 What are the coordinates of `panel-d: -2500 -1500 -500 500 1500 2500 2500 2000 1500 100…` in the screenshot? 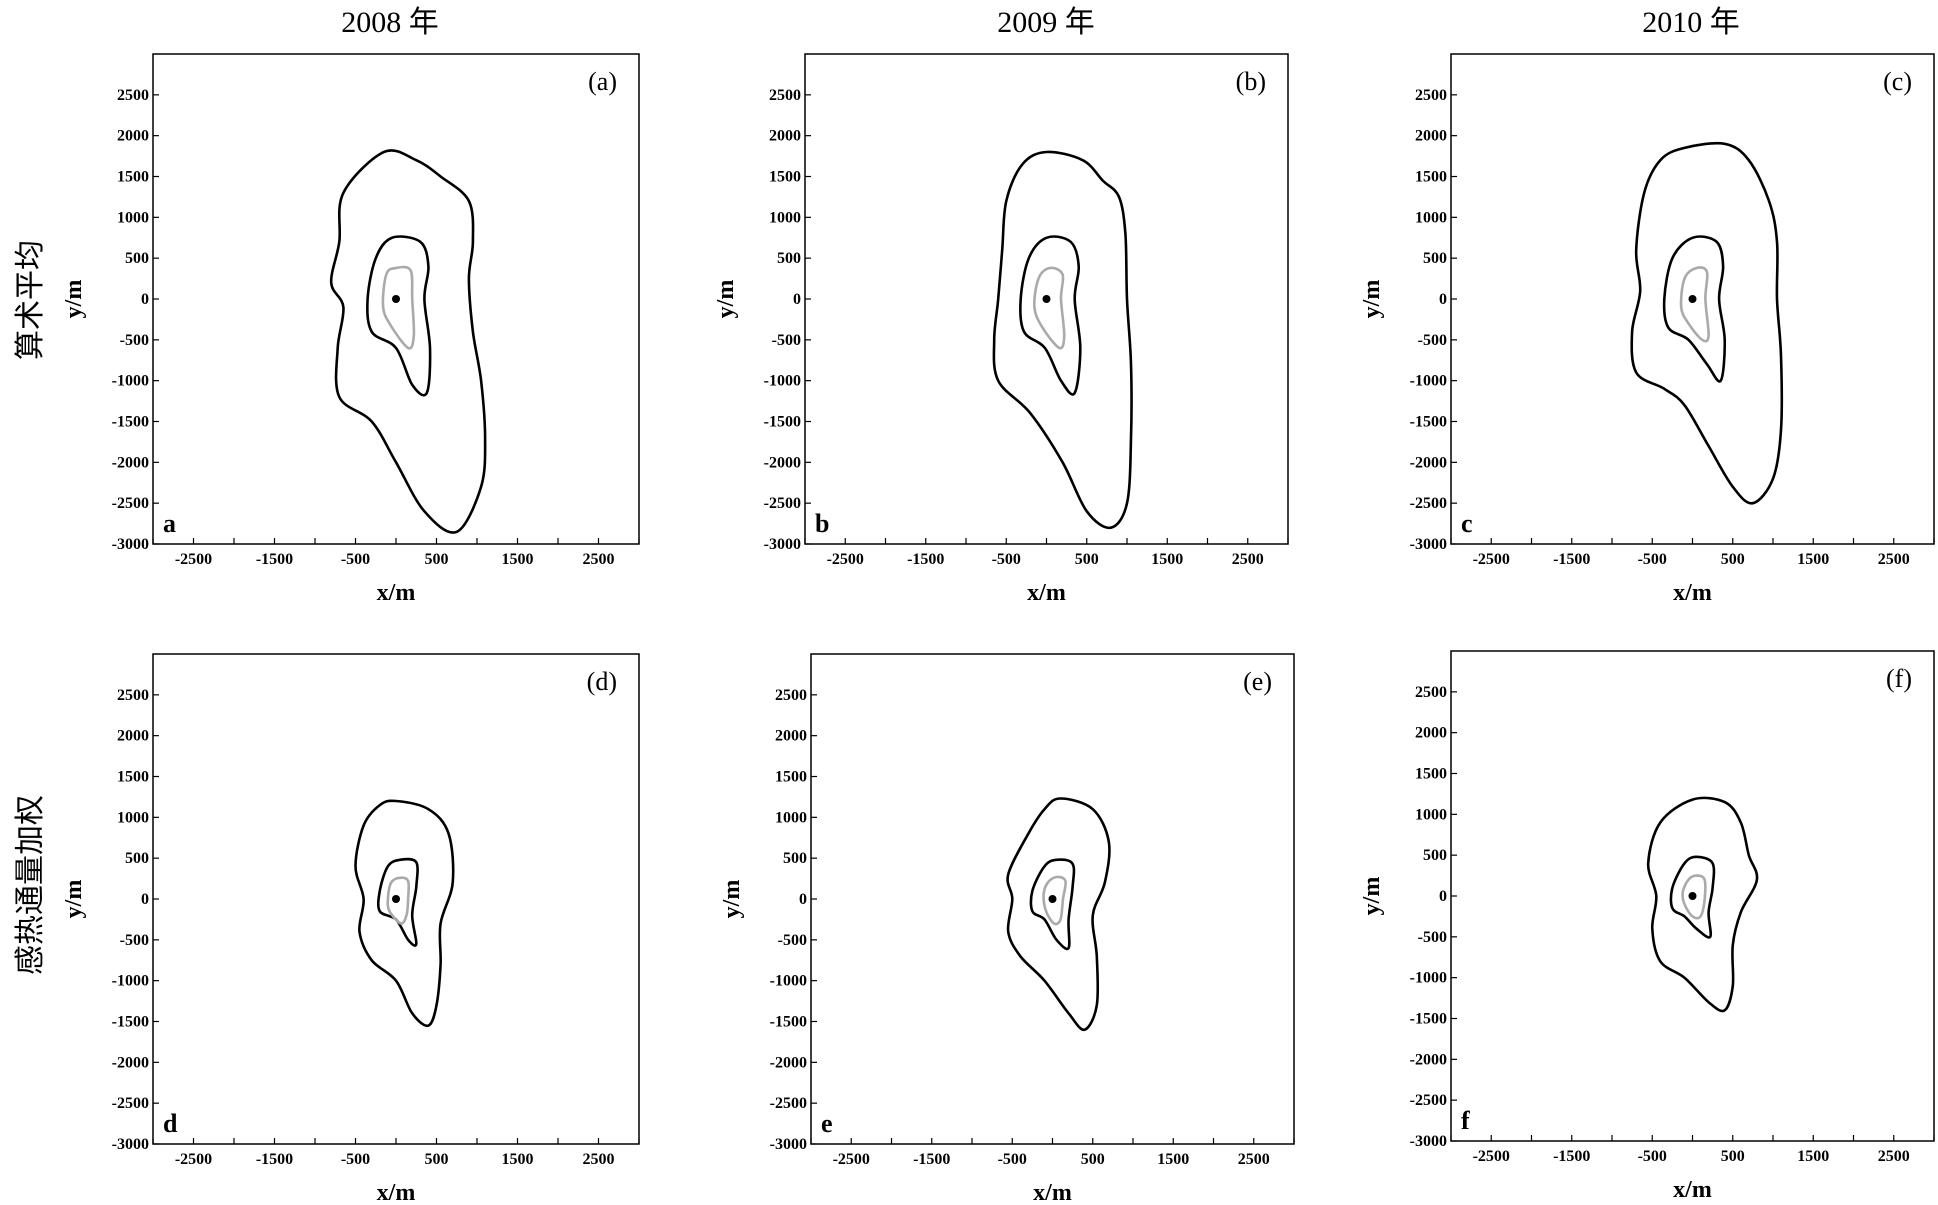 It's located at (350, 929).